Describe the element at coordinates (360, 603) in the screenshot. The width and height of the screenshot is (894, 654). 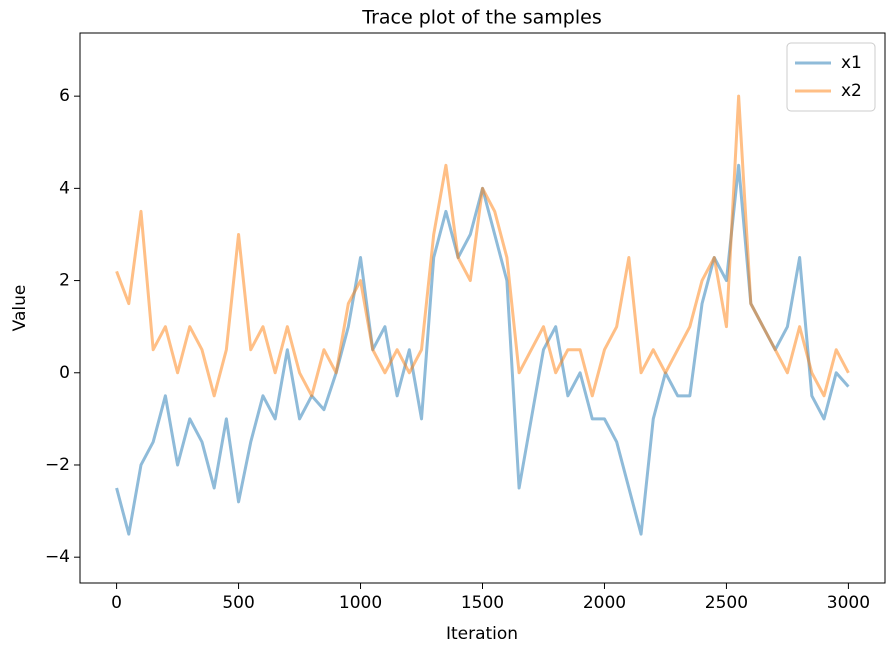
I see `x-tick-label: 1000` at that location.